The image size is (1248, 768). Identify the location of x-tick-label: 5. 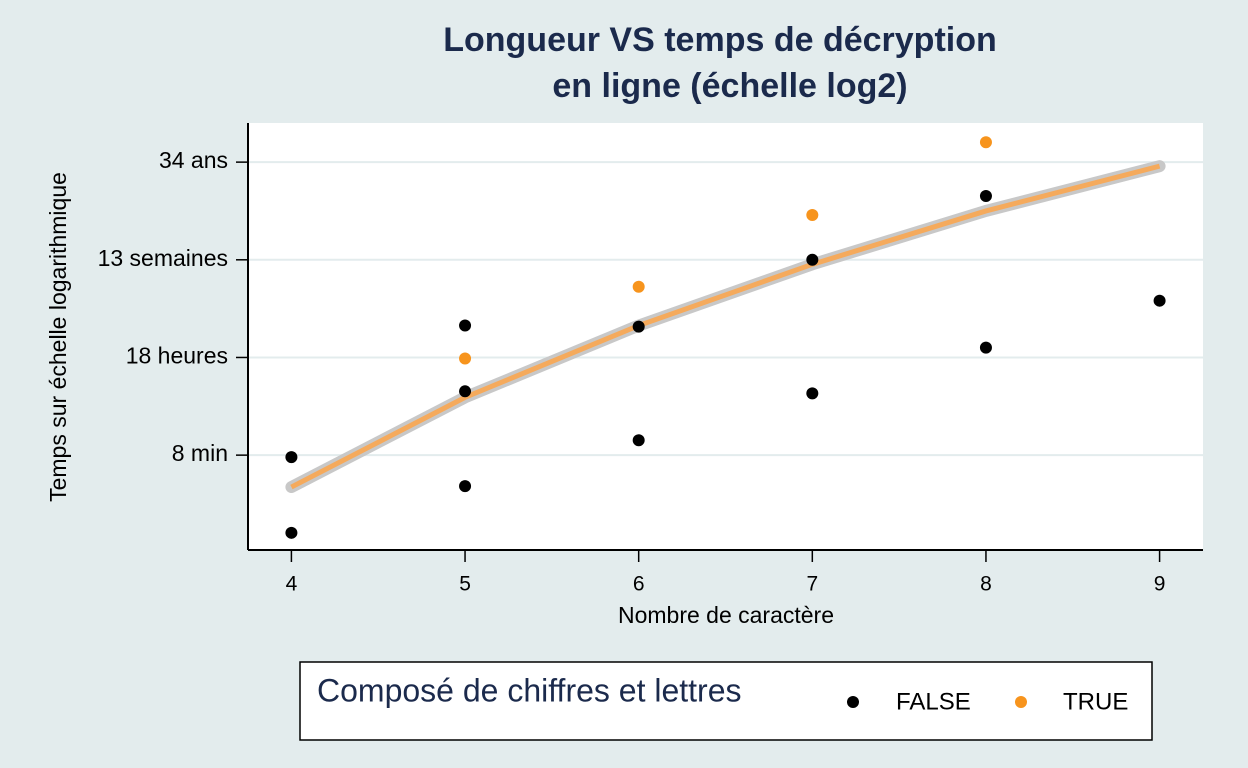
(465, 584).